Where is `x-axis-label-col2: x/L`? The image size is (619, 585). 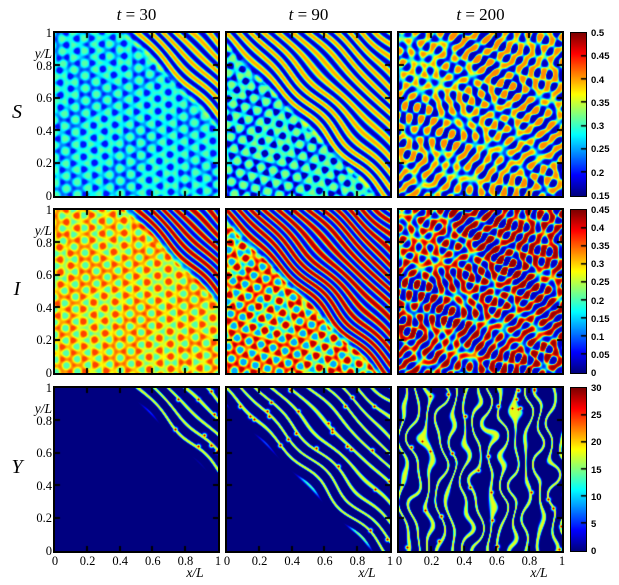
x-axis-label-col2: x/L is located at coordinates (367, 572).